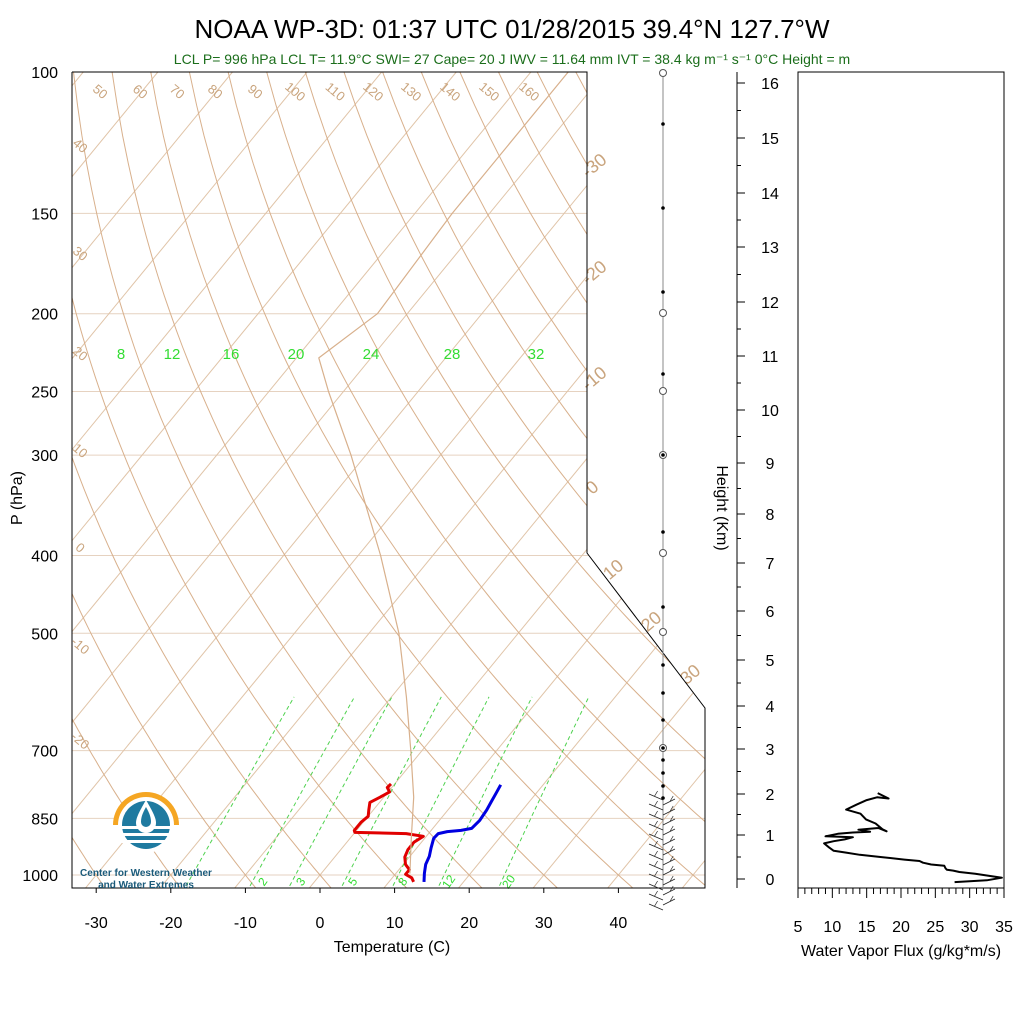  What do you see at coordinates (544, 923) in the screenshot?
I see `temperature-tick-label: 30` at bounding box center [544, 923].